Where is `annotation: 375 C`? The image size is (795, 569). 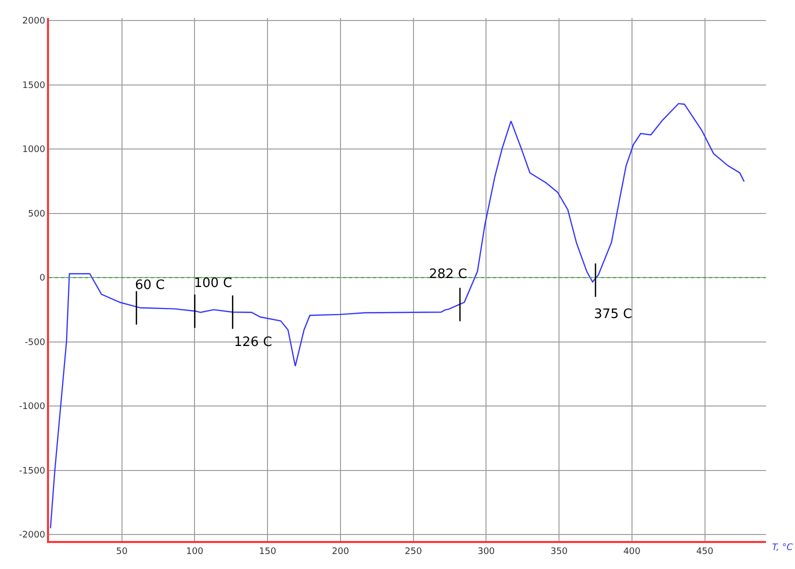
annotation: 375 C is located at coordinates (613, 314).